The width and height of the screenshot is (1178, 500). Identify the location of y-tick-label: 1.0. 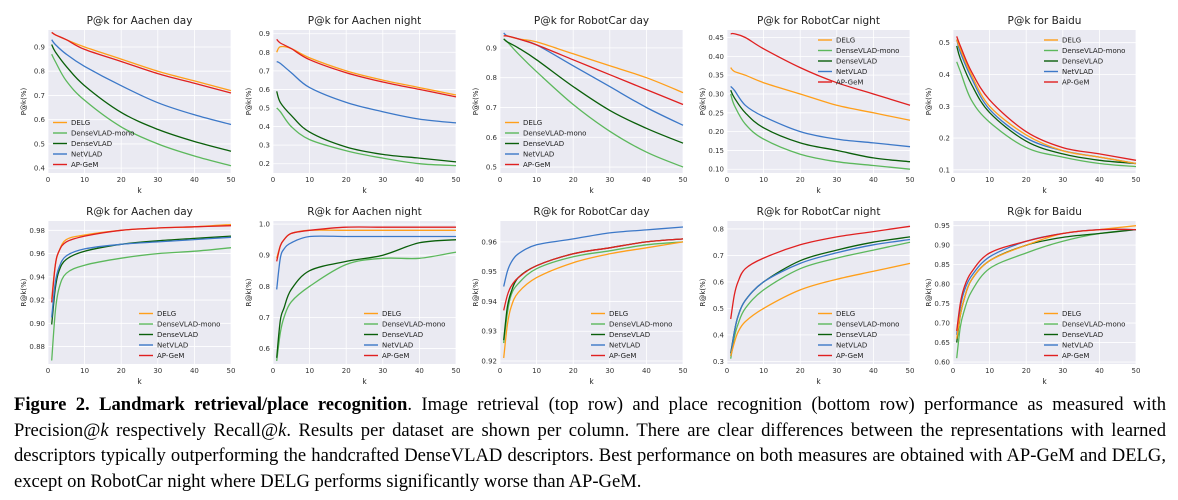
(264, 225).